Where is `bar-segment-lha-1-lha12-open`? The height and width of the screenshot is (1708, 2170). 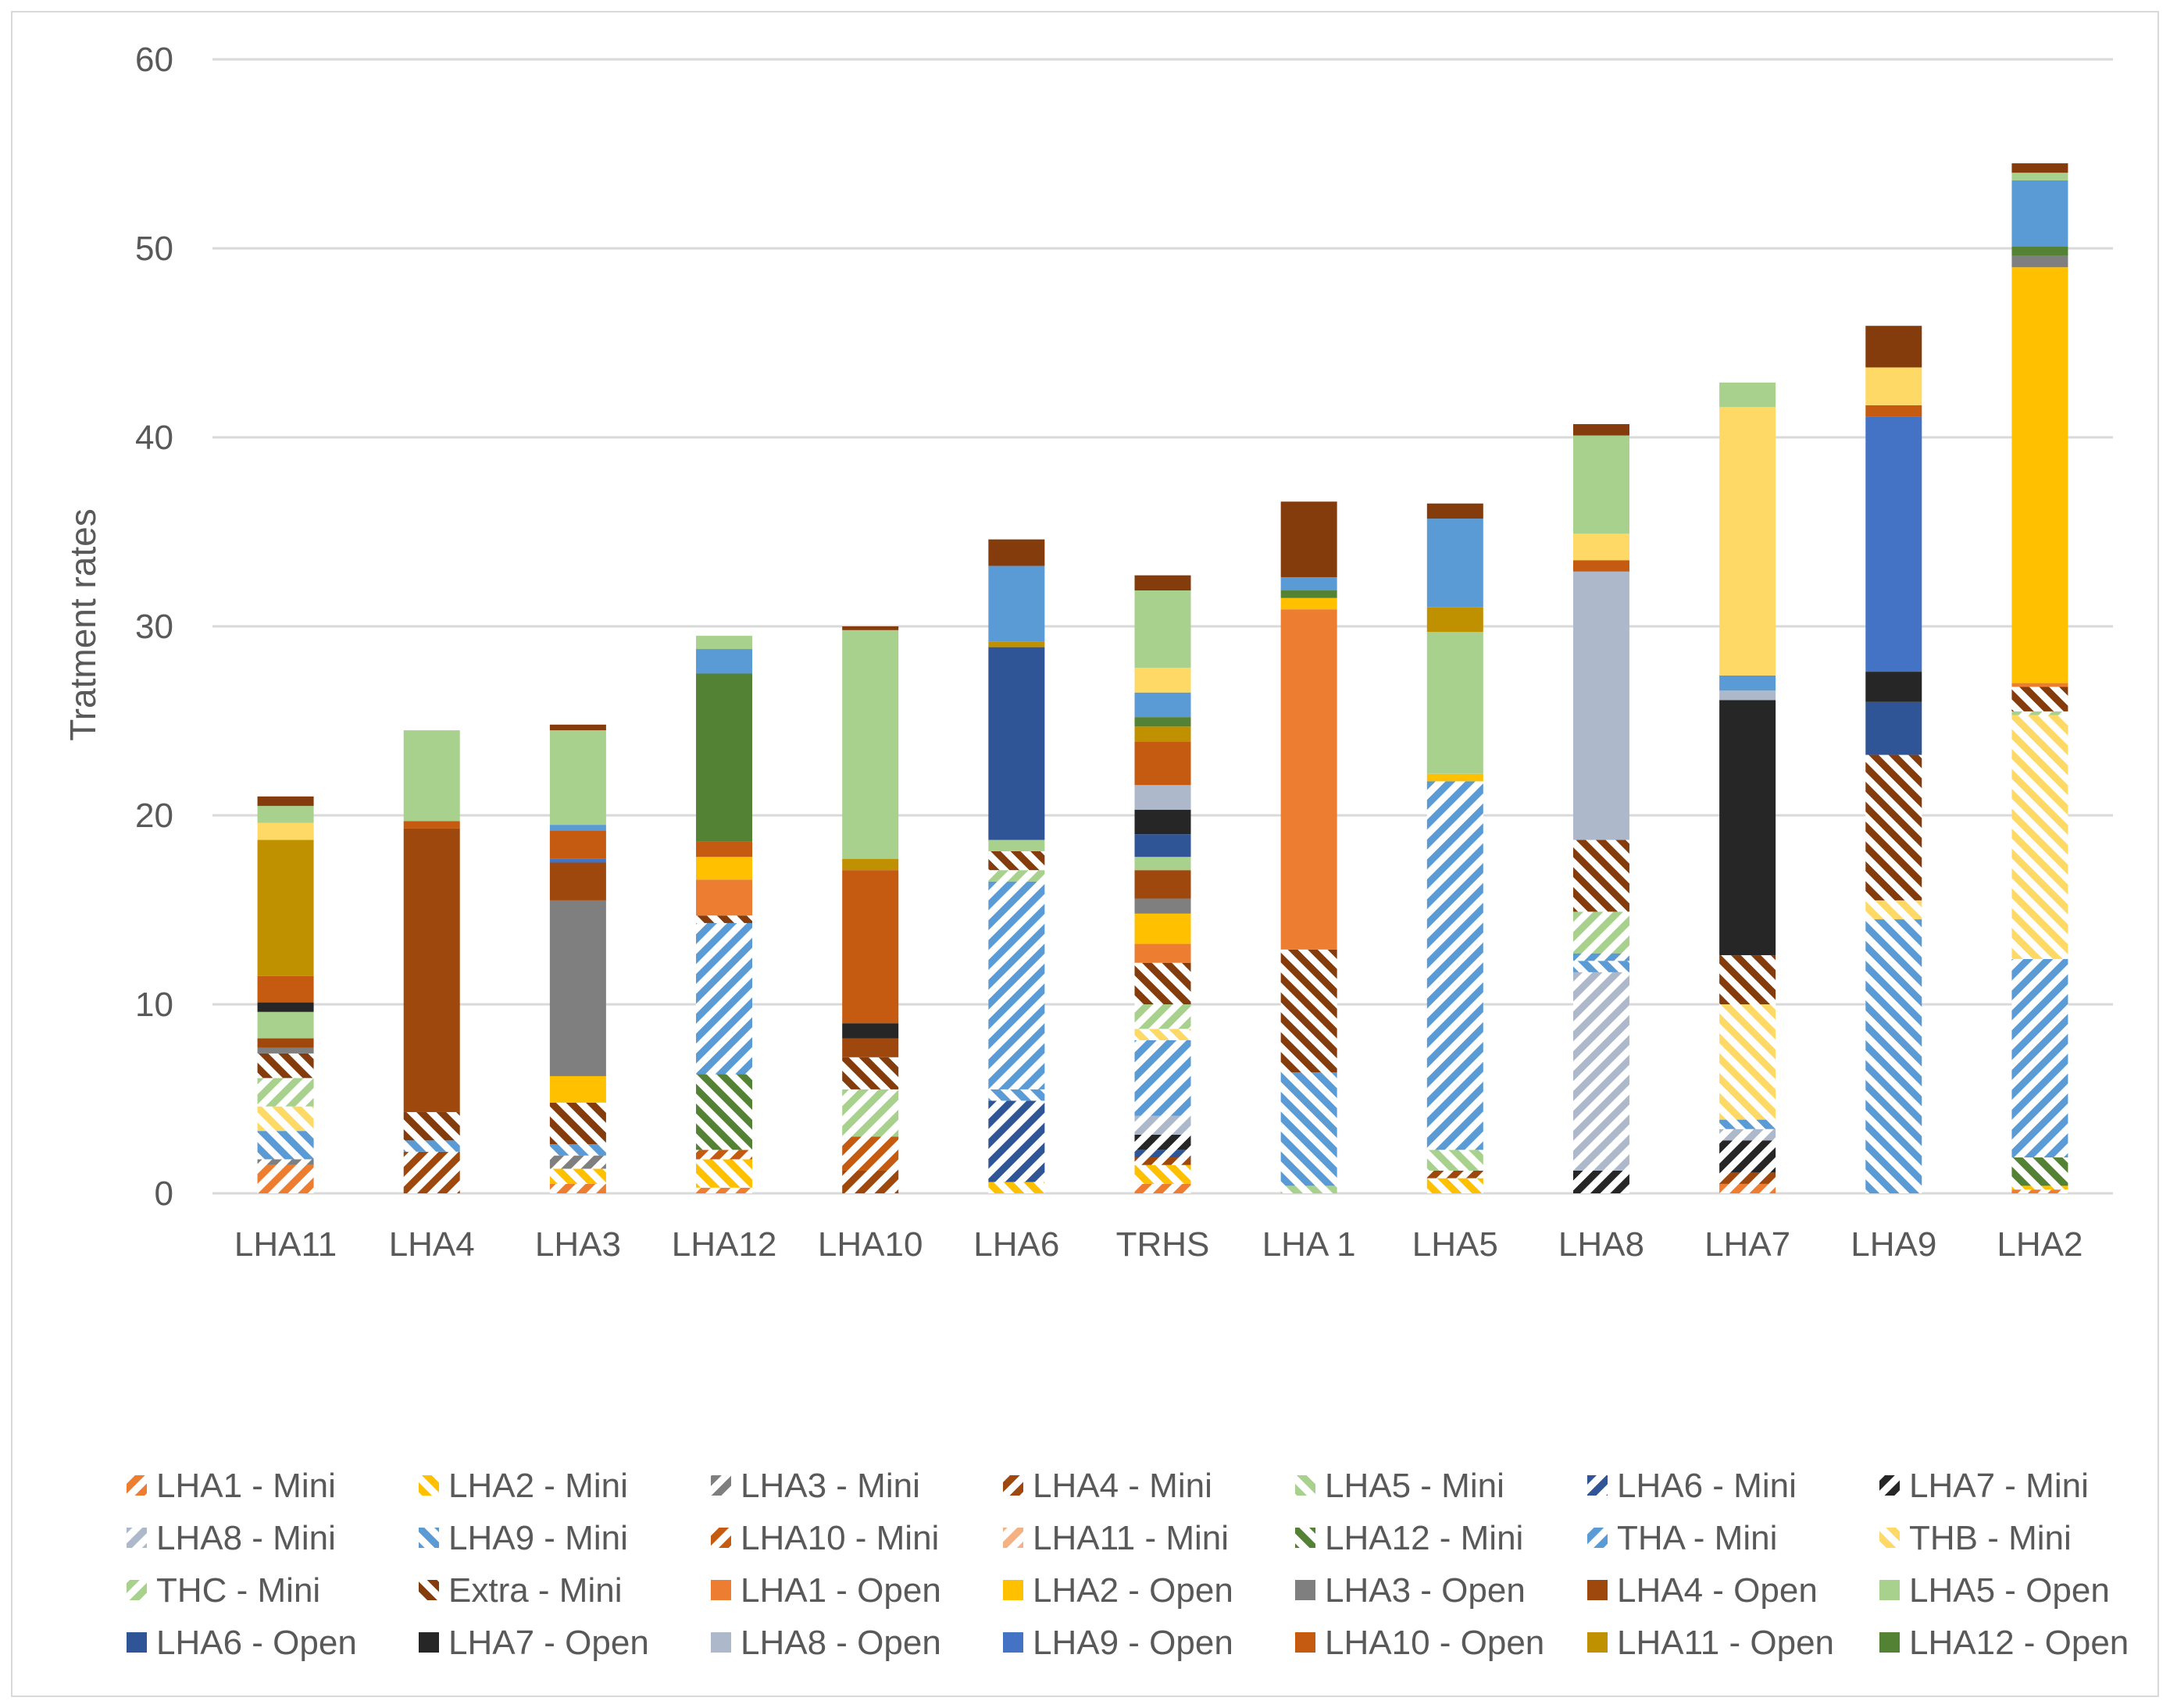 bar-segment-lha-1-lha12-open is located at coordinates (1308, 594).